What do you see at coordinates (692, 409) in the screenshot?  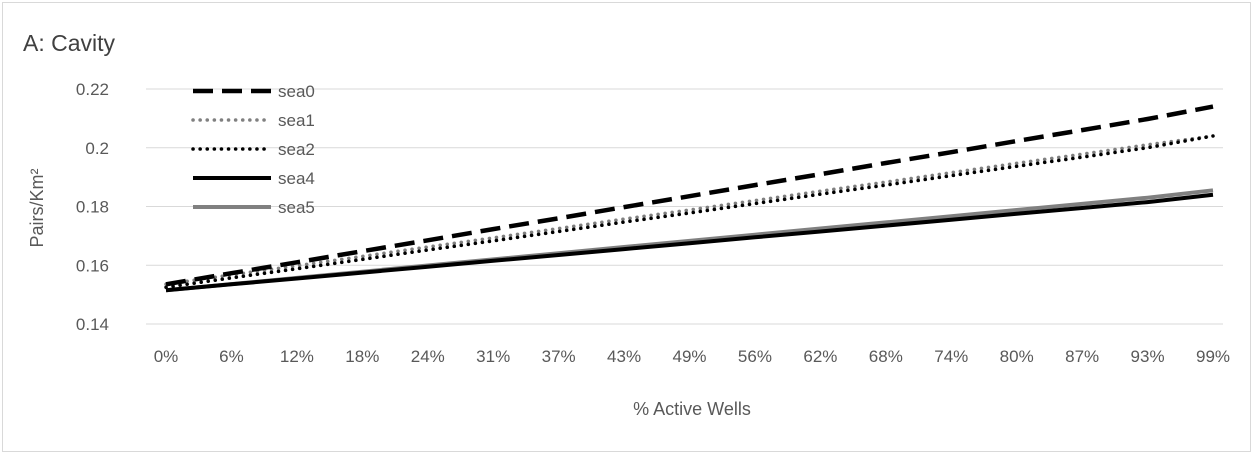 I see `x-axis-title: % Active Wells` at bounding box center [692, 409].